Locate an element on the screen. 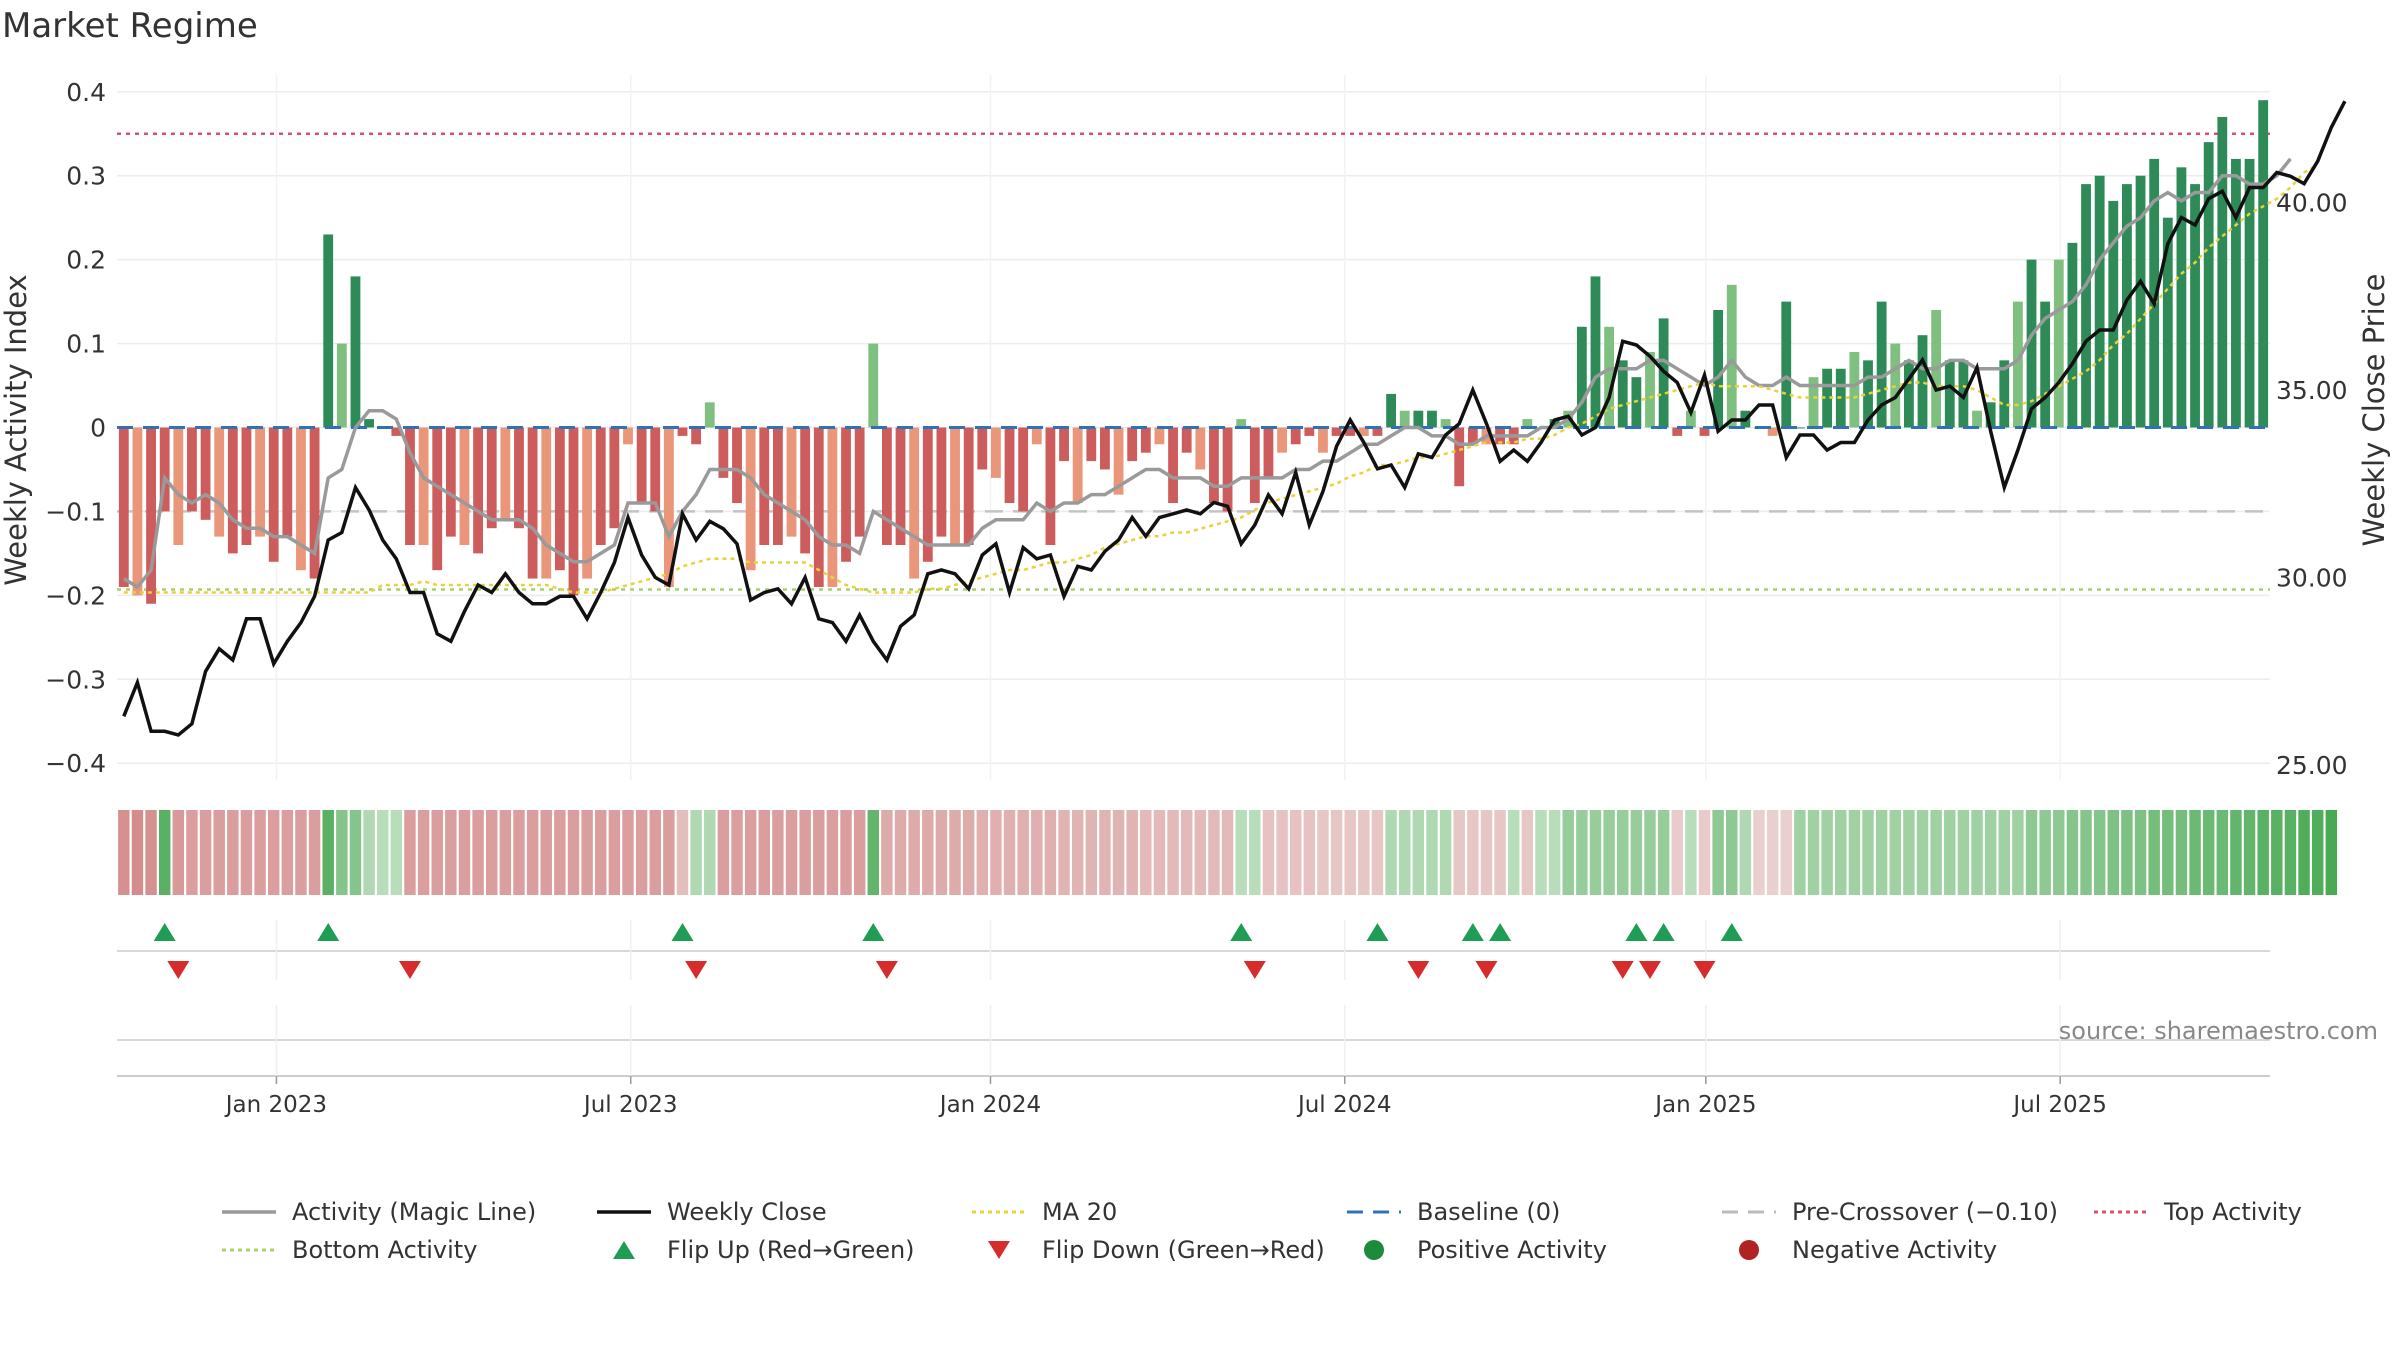  legend-item: MA 20 is located at coordinates (1043, 1212).